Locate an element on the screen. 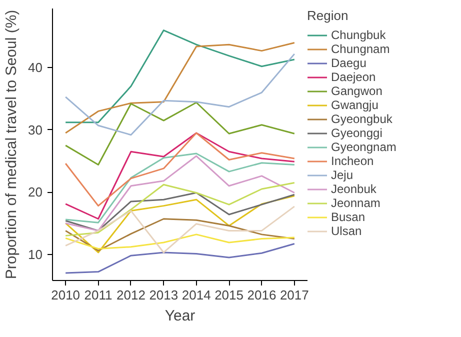  x-tick-label: 2016 is located at coordinates (261, 295).